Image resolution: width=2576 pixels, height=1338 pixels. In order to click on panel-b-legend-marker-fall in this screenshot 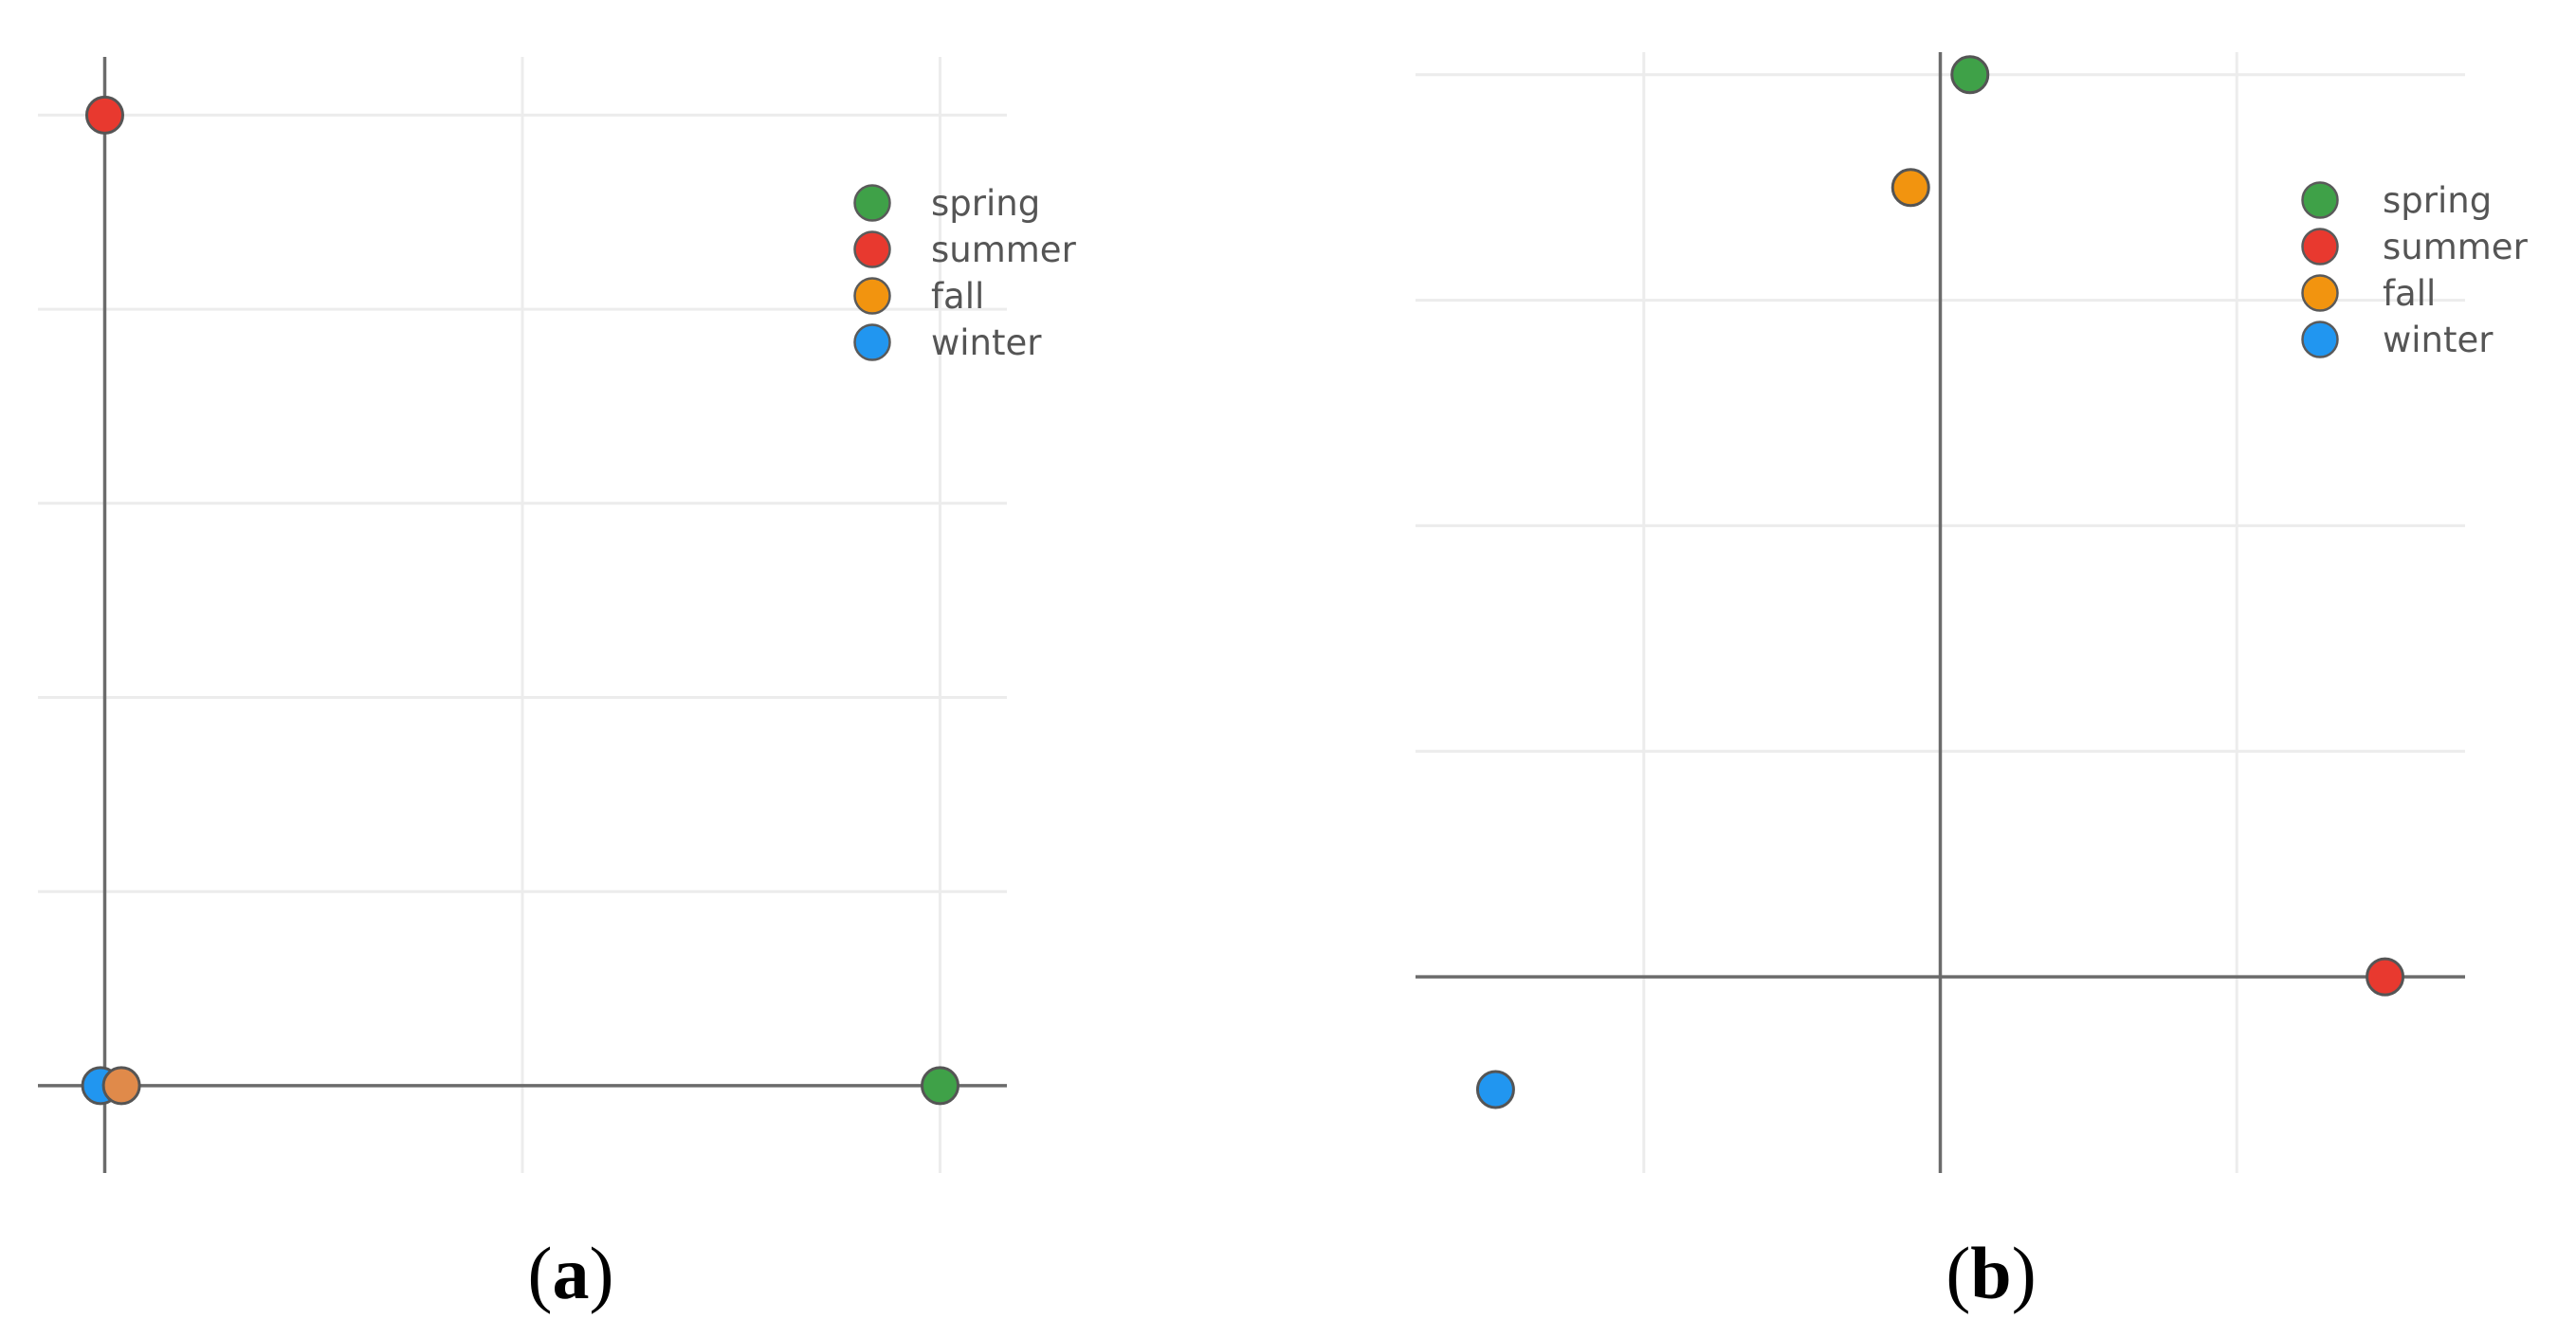, I will do `click(2320, 293)`.